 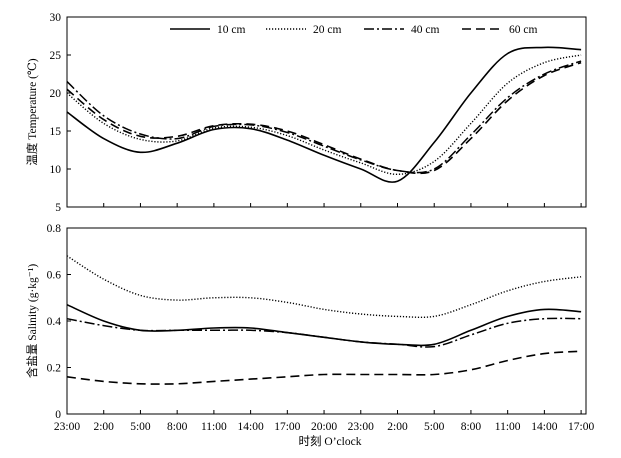 What do you see at coordinates (32, 111) in the screenshot?
I see `y-axis-title: 温度 Temperature (℃)` at bounding box center [32, 111].